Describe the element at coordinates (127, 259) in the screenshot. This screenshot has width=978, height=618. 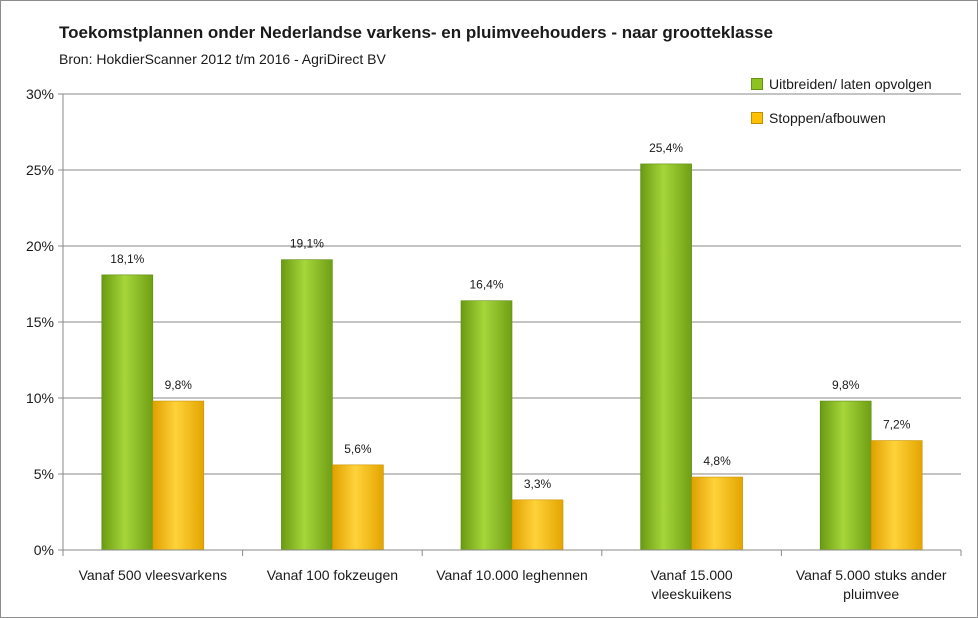
I see `data-label: 18,1%` at that location.